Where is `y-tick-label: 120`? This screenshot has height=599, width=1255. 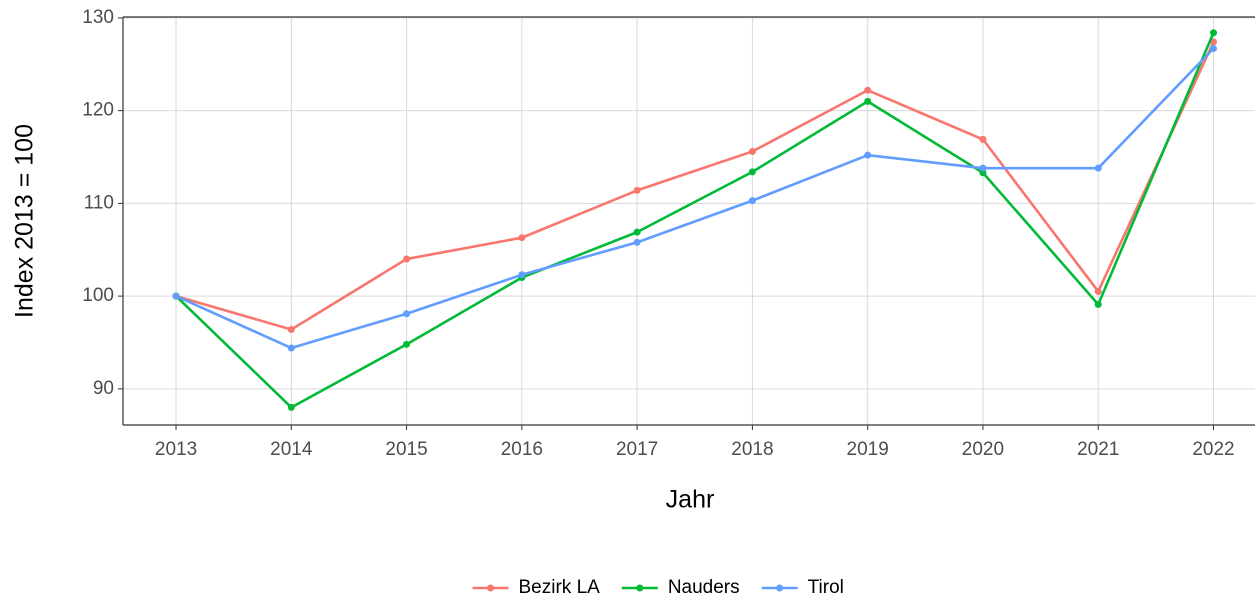 y-tick-label: 120 is located at coordinates (98, 110).